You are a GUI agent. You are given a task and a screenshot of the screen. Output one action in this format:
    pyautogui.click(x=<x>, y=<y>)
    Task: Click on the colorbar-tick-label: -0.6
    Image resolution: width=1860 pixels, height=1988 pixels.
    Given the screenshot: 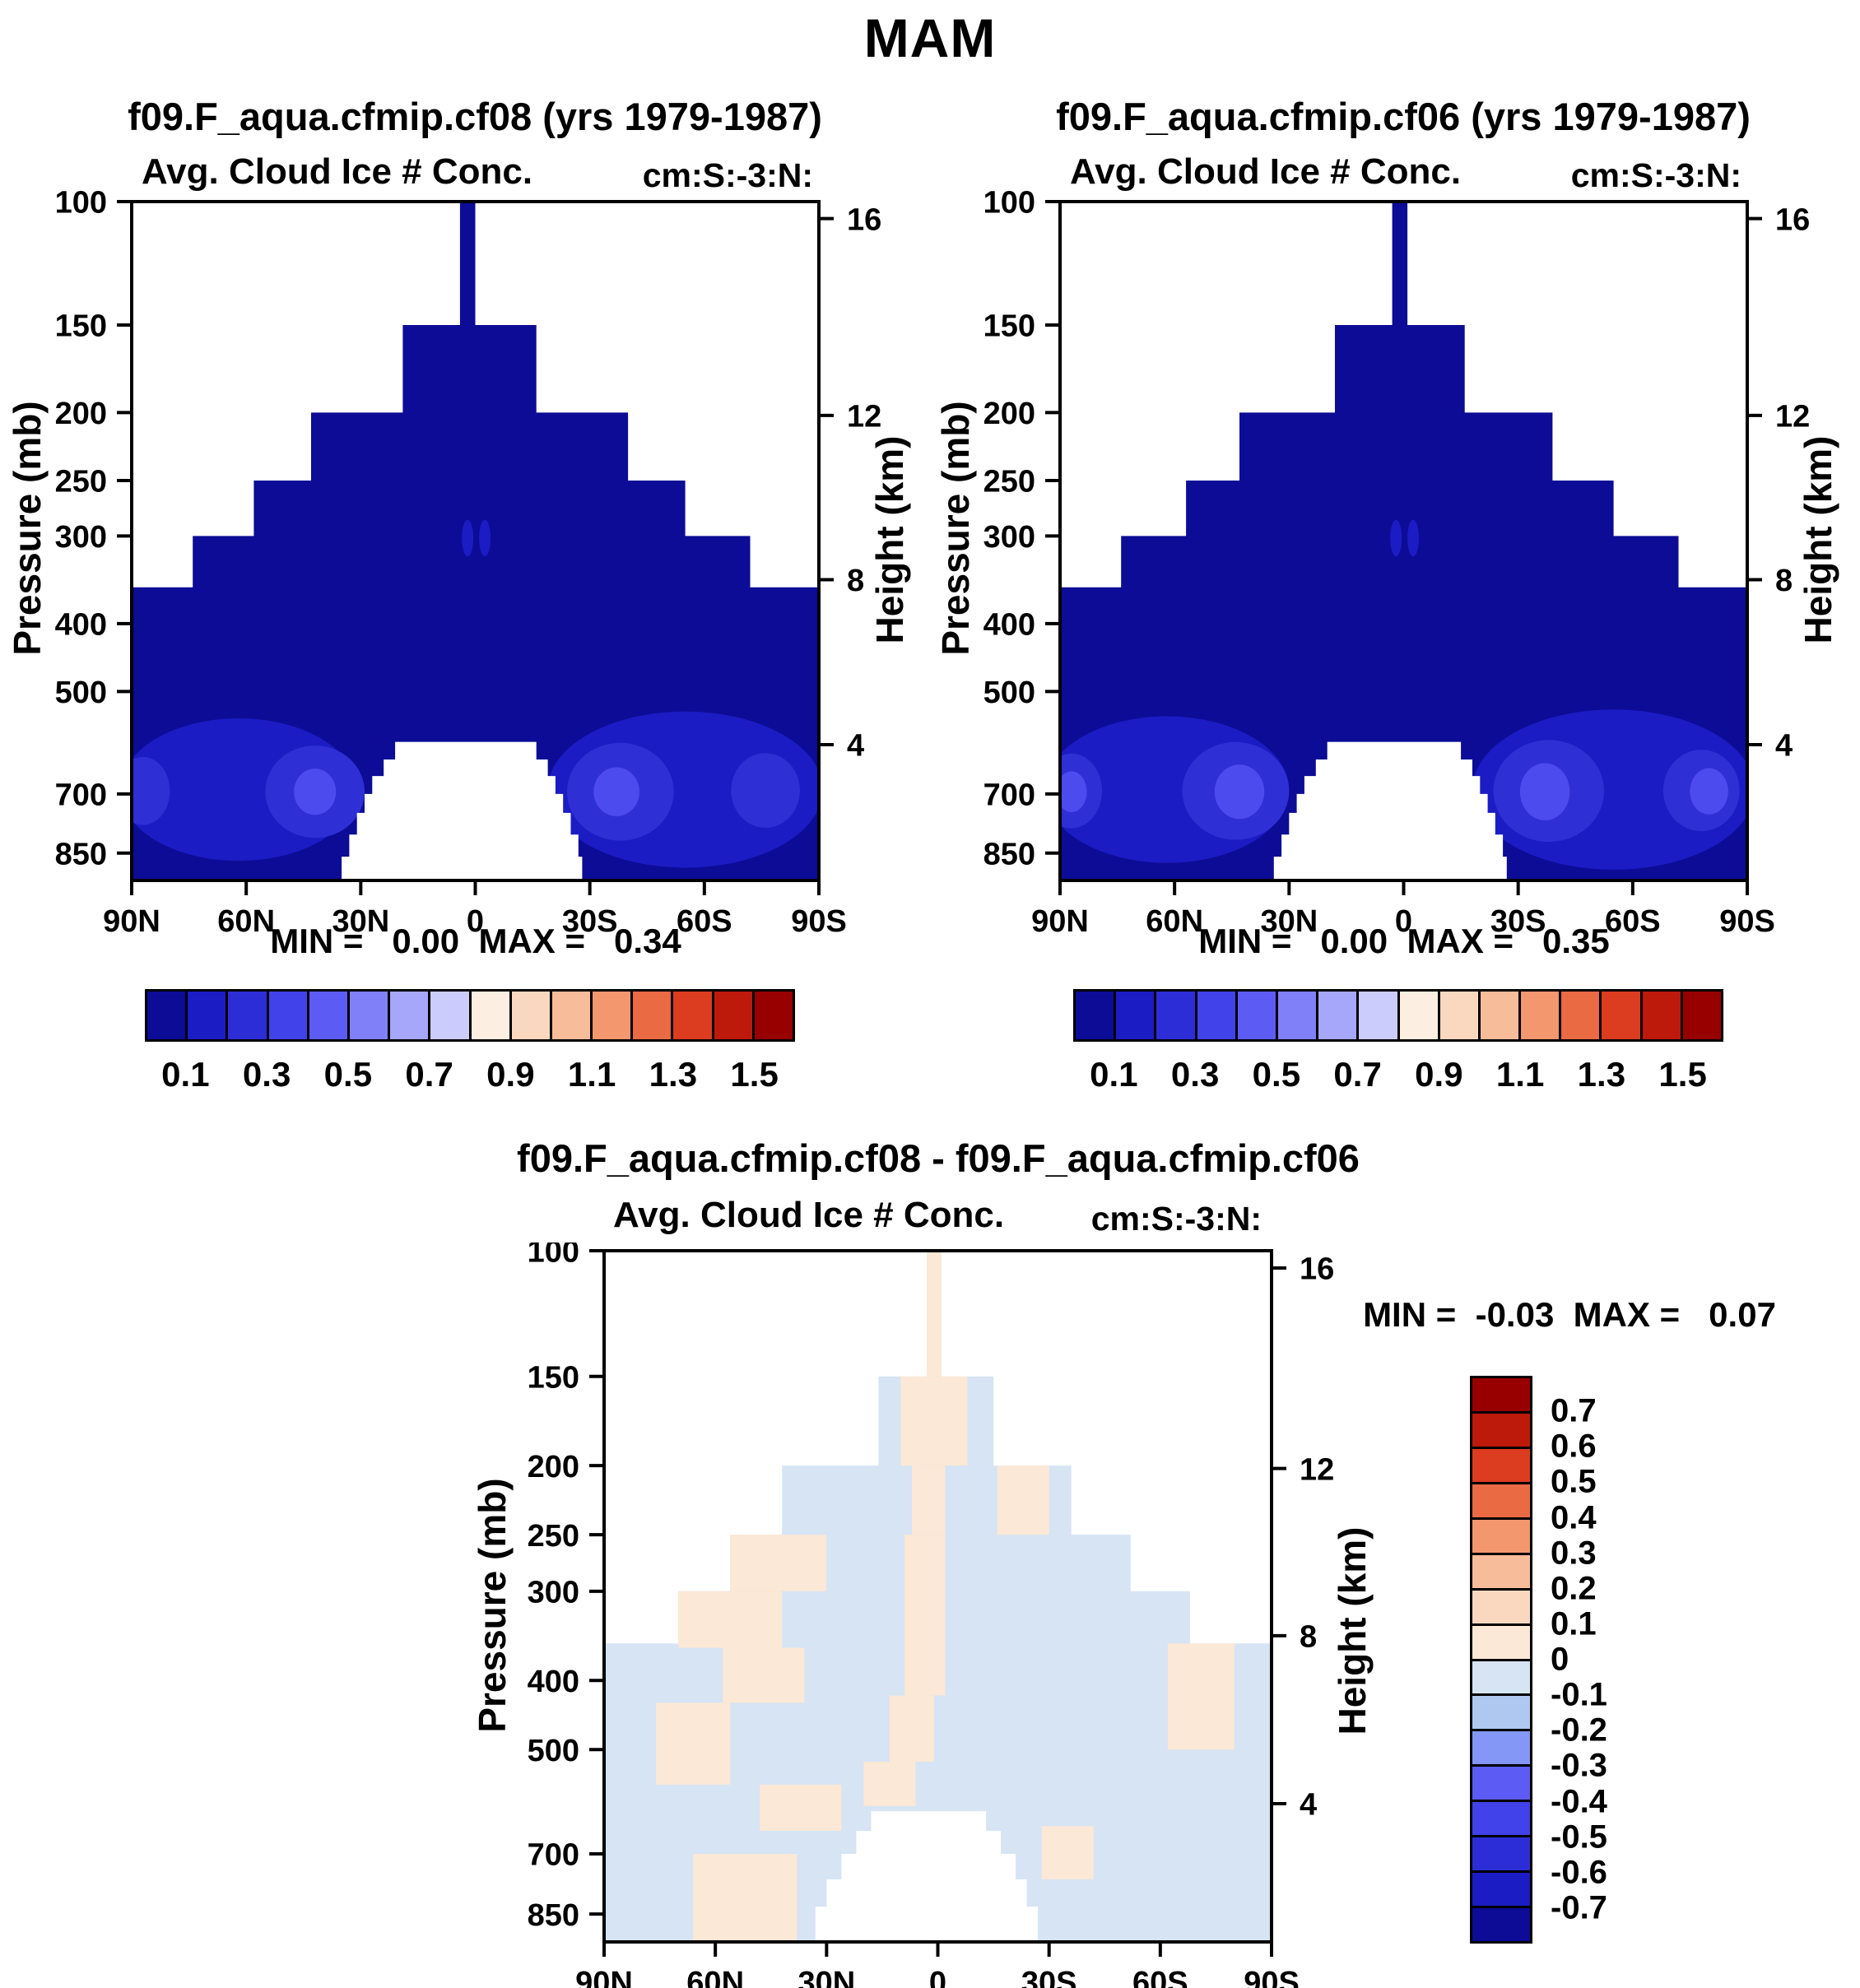 What is the action you would take?
    pyautogui.click(x=1579, y=1872)
    